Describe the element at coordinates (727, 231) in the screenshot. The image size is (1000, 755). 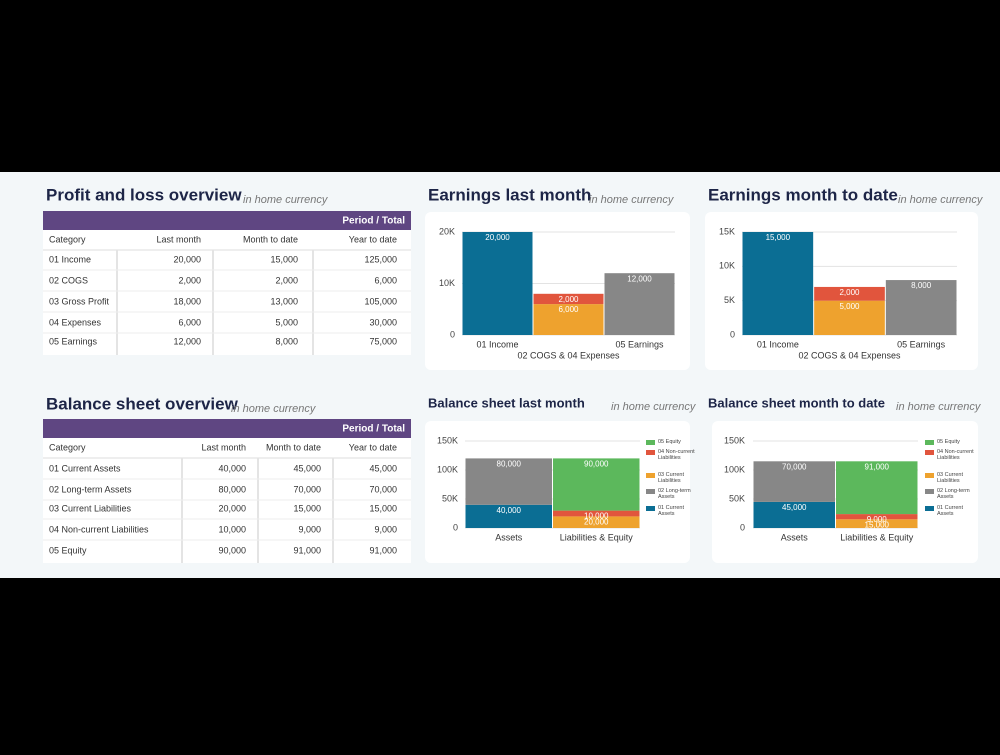
I see `y-tick-label: 15K` at that location.